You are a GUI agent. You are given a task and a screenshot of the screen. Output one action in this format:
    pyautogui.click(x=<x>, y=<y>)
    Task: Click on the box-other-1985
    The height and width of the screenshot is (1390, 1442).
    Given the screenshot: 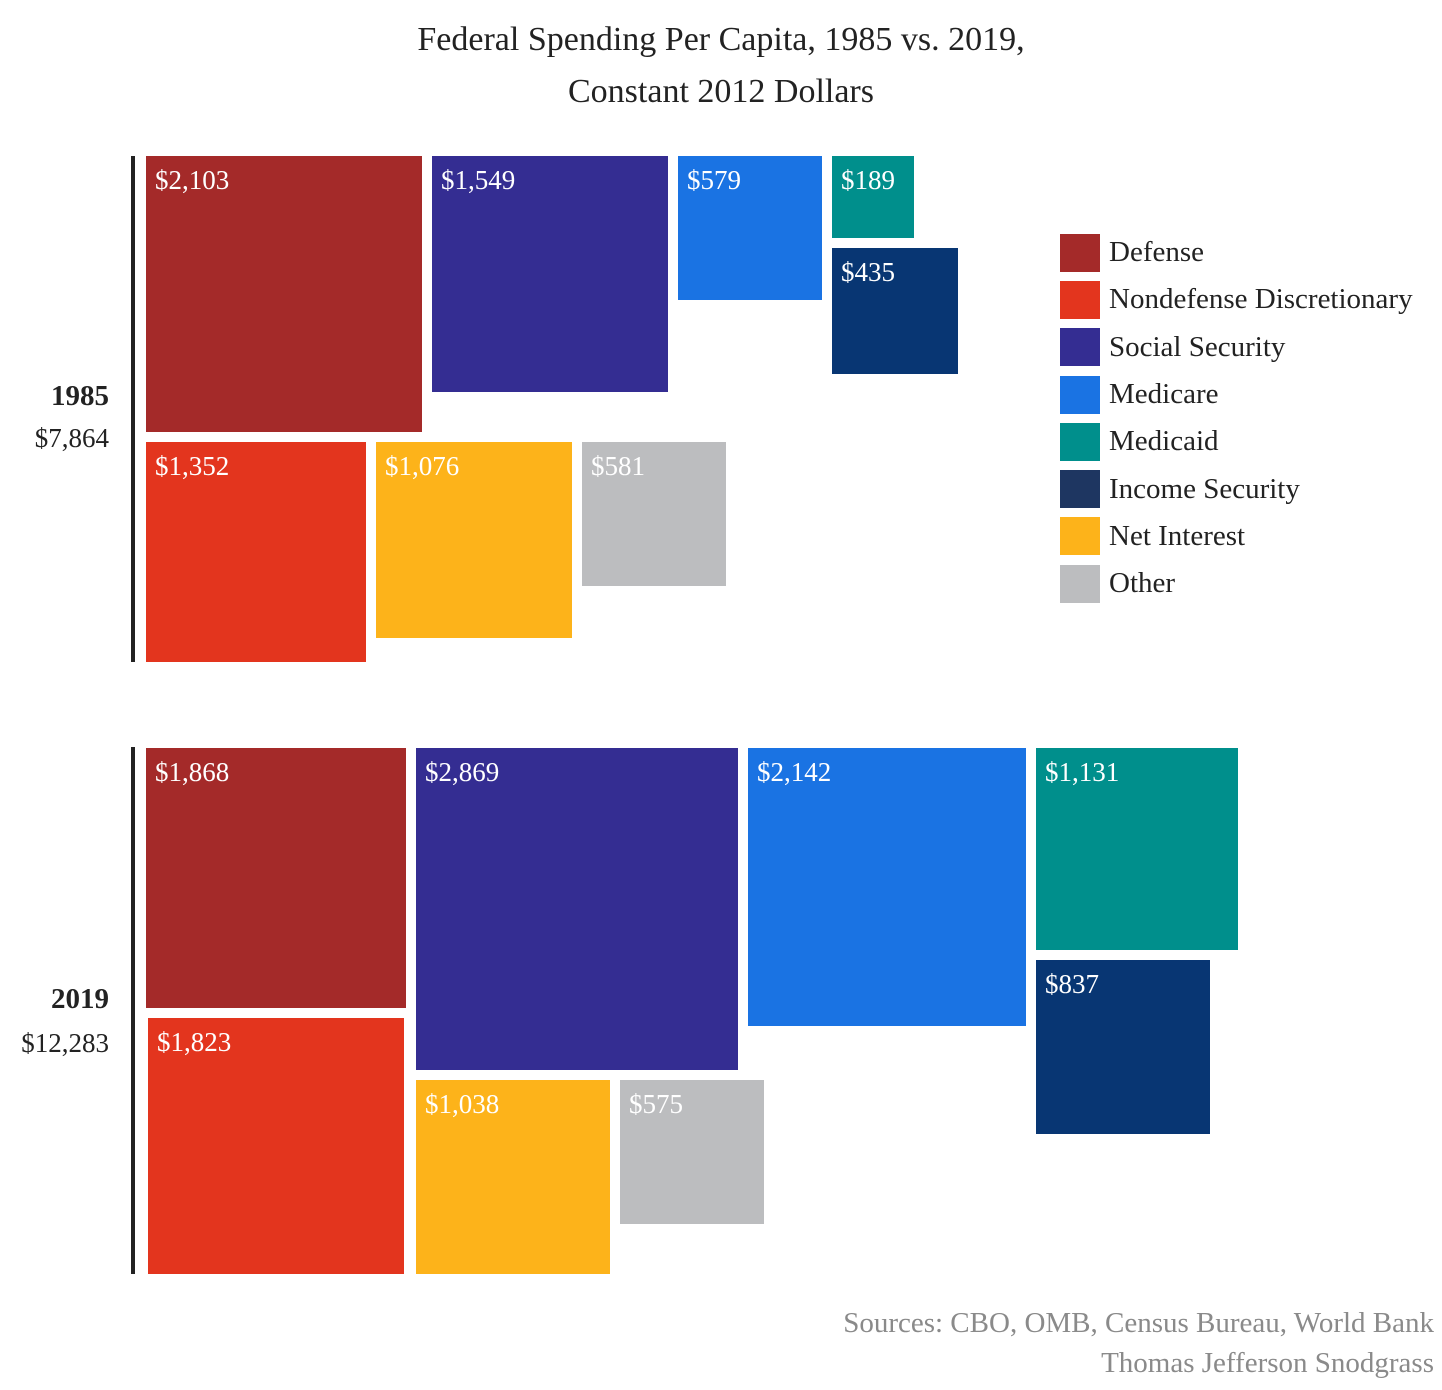 What is the action you would take?
    pyautogui.click(x=654, y=514)
    